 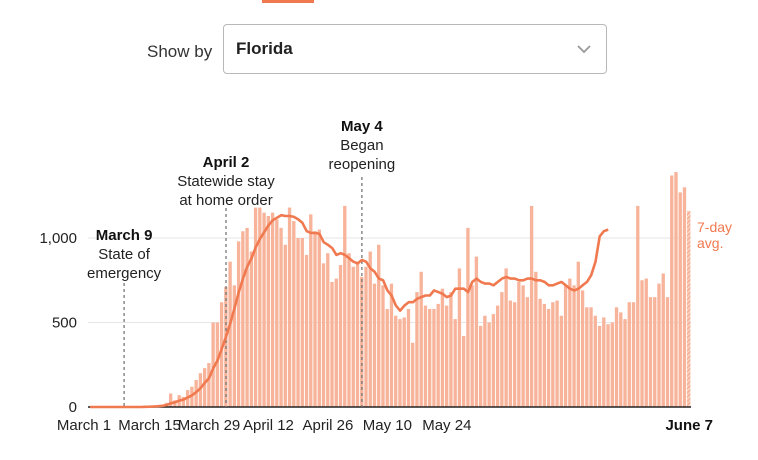 I want to click on y-tick-label: 1,000, so click(x=58, y=238).